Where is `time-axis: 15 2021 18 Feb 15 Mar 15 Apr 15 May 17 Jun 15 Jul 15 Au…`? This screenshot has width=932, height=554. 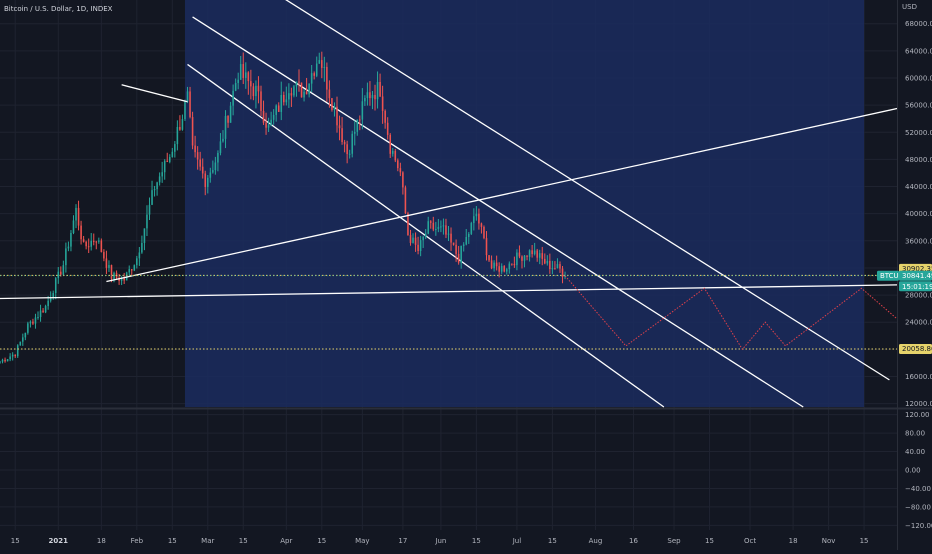
time-axis: 15 2021 18 Feb 15 Mar 15 Apr 15 May 17 Jun 15 Jul 15 Au… is located at coordinates (440, 541).